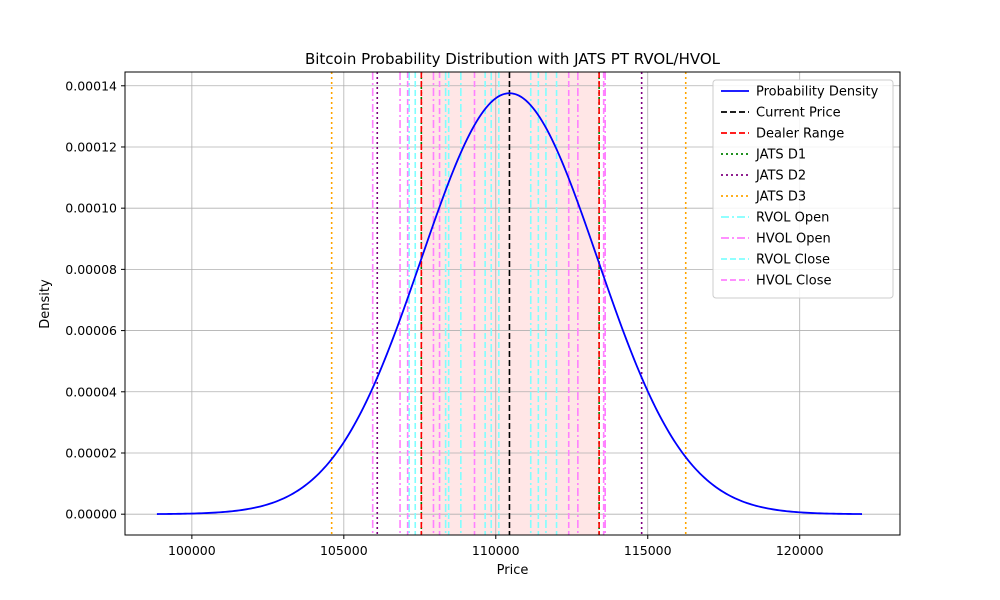 The width and height of the screenshot is (1000, 600). I want to click on legend-label: JATS D1, so click(780, 155).